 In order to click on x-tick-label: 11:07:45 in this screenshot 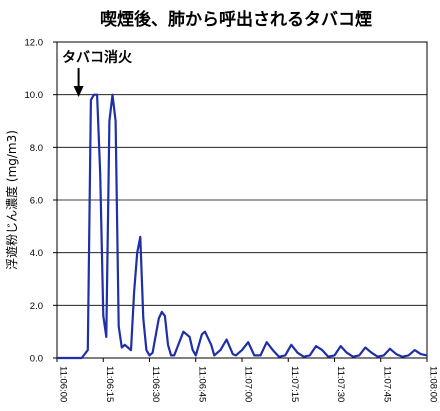, I will do `click(386, 384)`.